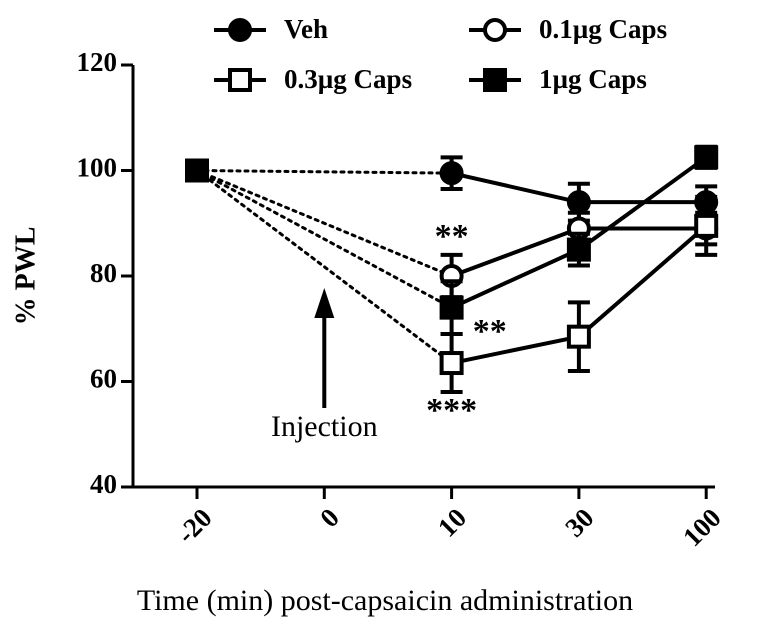  I want to click on y-tick-label: 100, so click(97, 168).